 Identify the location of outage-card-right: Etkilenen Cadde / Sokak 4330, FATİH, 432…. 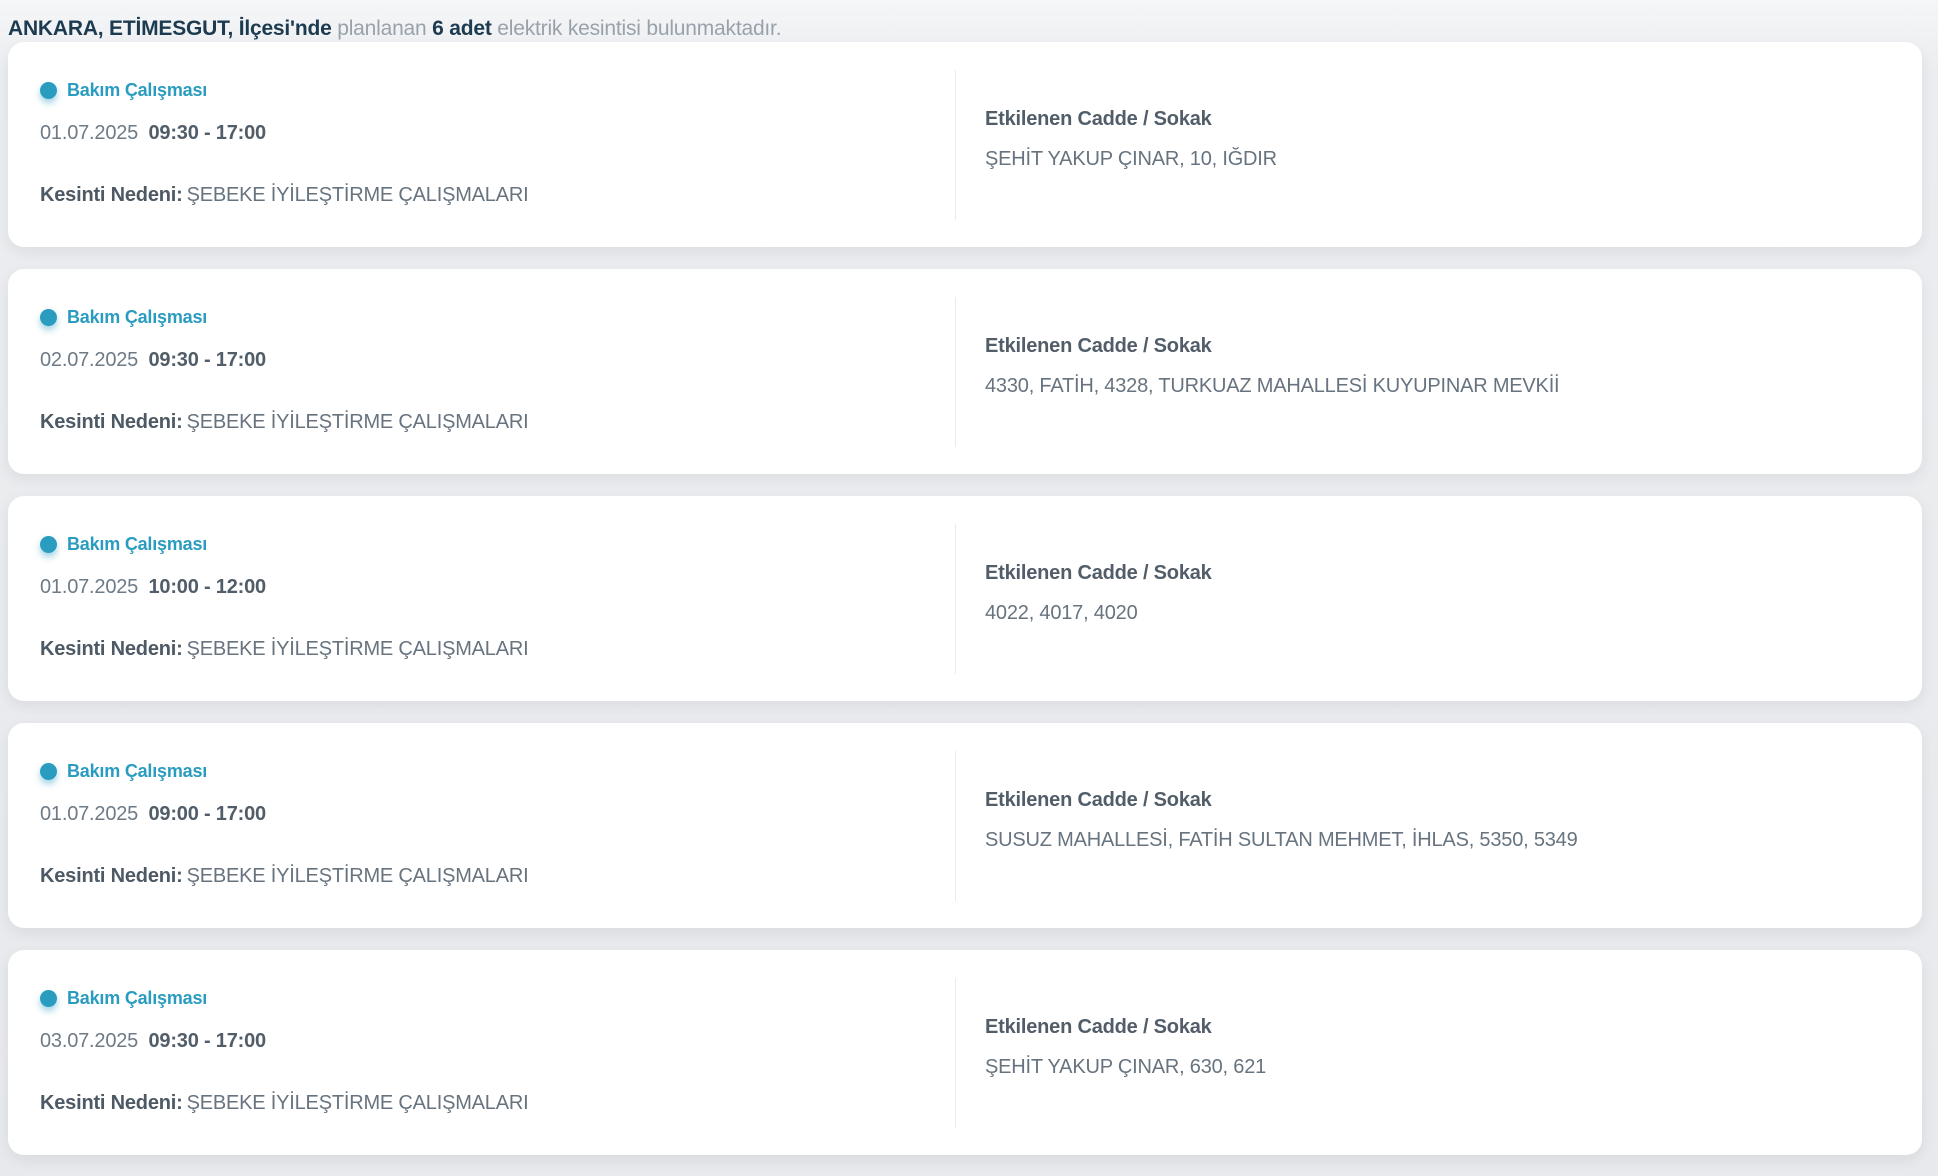
(1439, 371).